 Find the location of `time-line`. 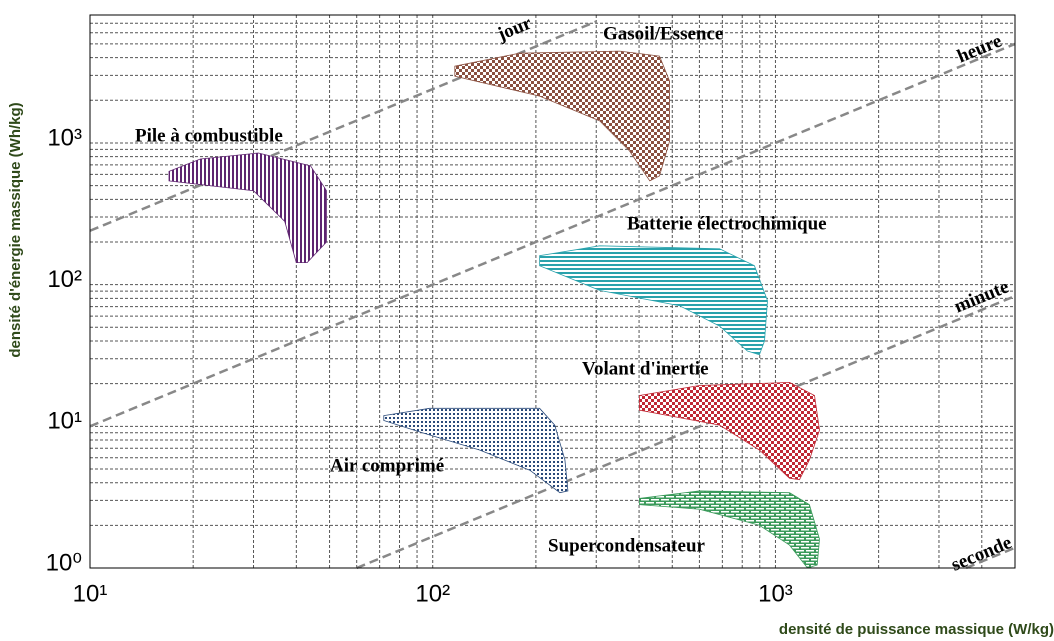

time-line is located at coordinates (990, 558).